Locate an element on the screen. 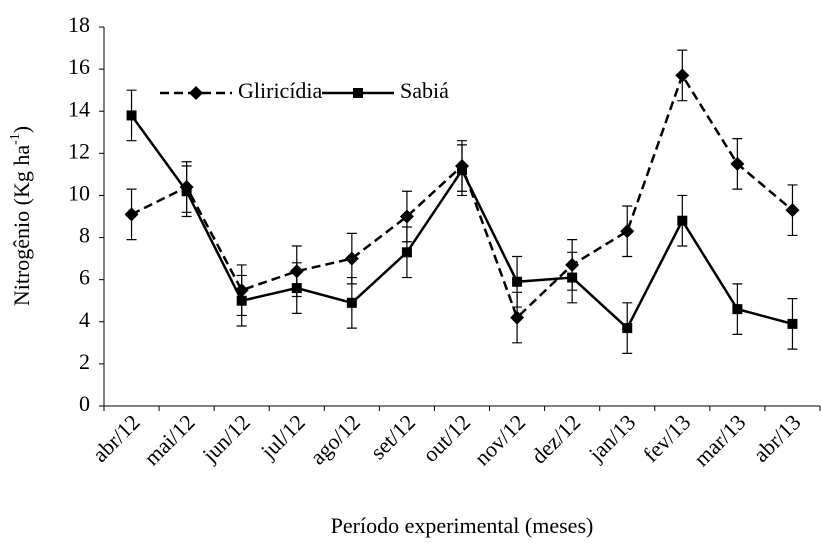  x-tick-label: set/12 is located at coordinates (392, 436).